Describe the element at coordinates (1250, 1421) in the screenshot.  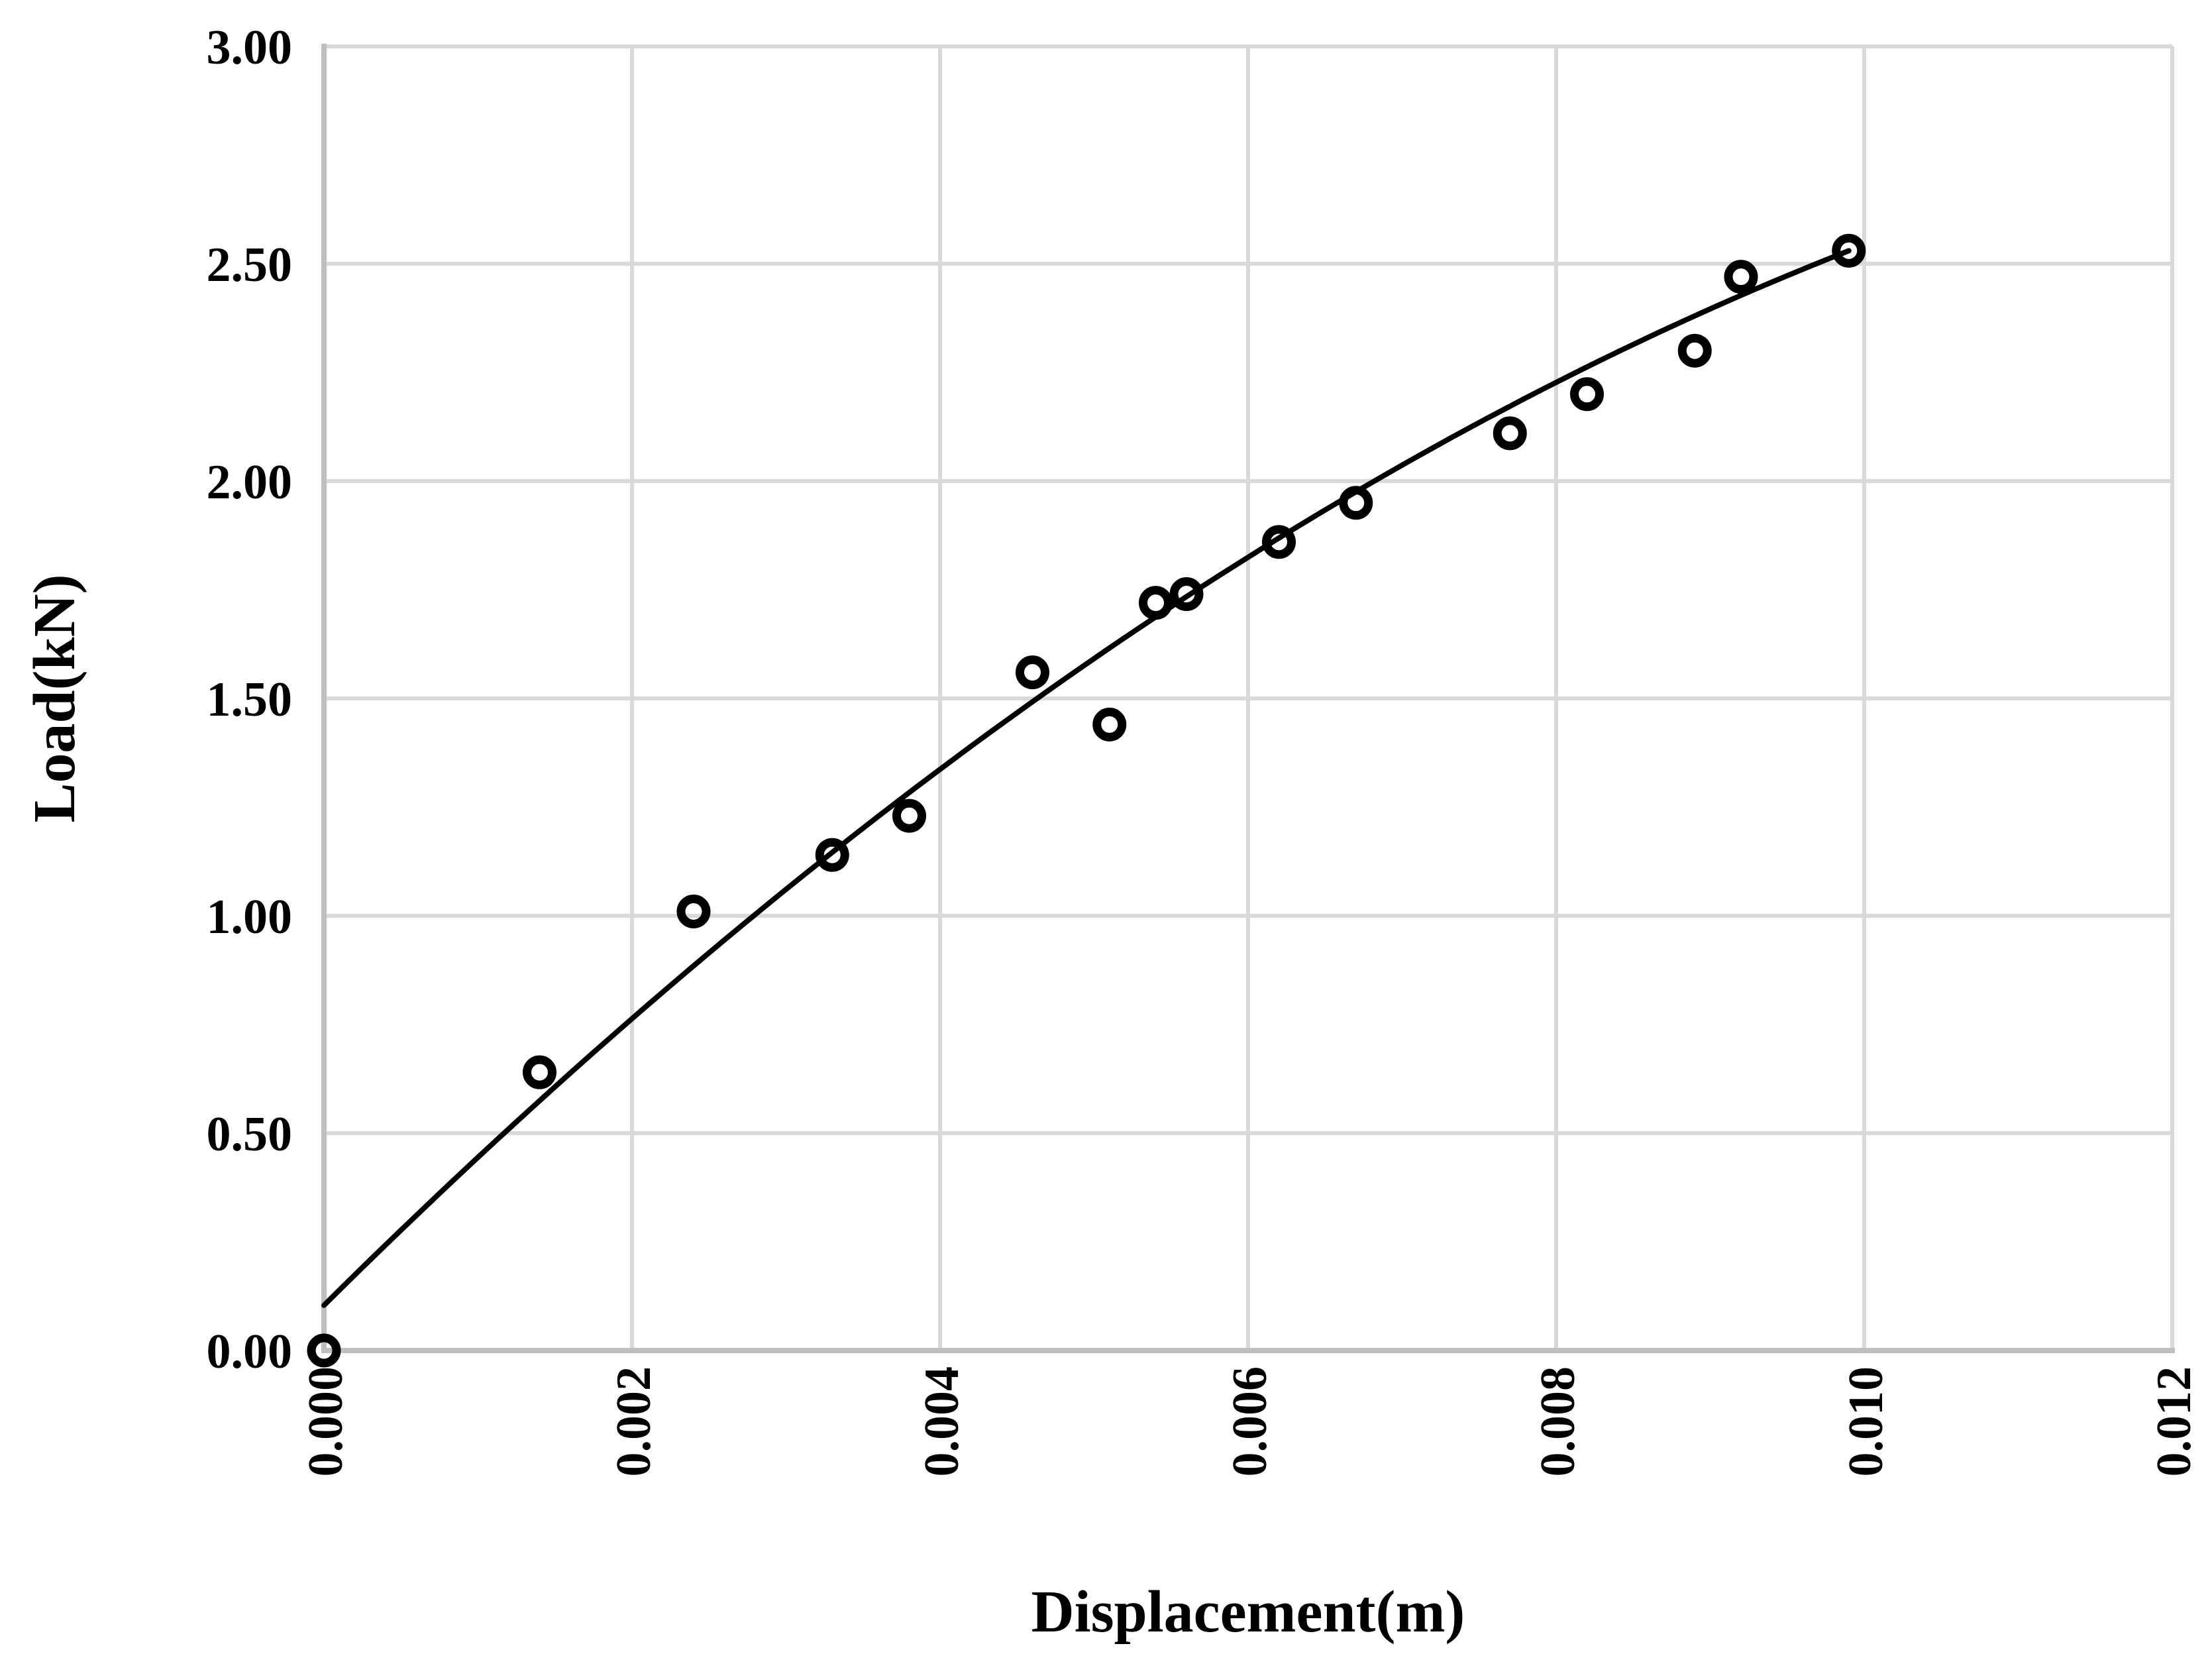
I see `x-tick-label: 0.006` at that location.